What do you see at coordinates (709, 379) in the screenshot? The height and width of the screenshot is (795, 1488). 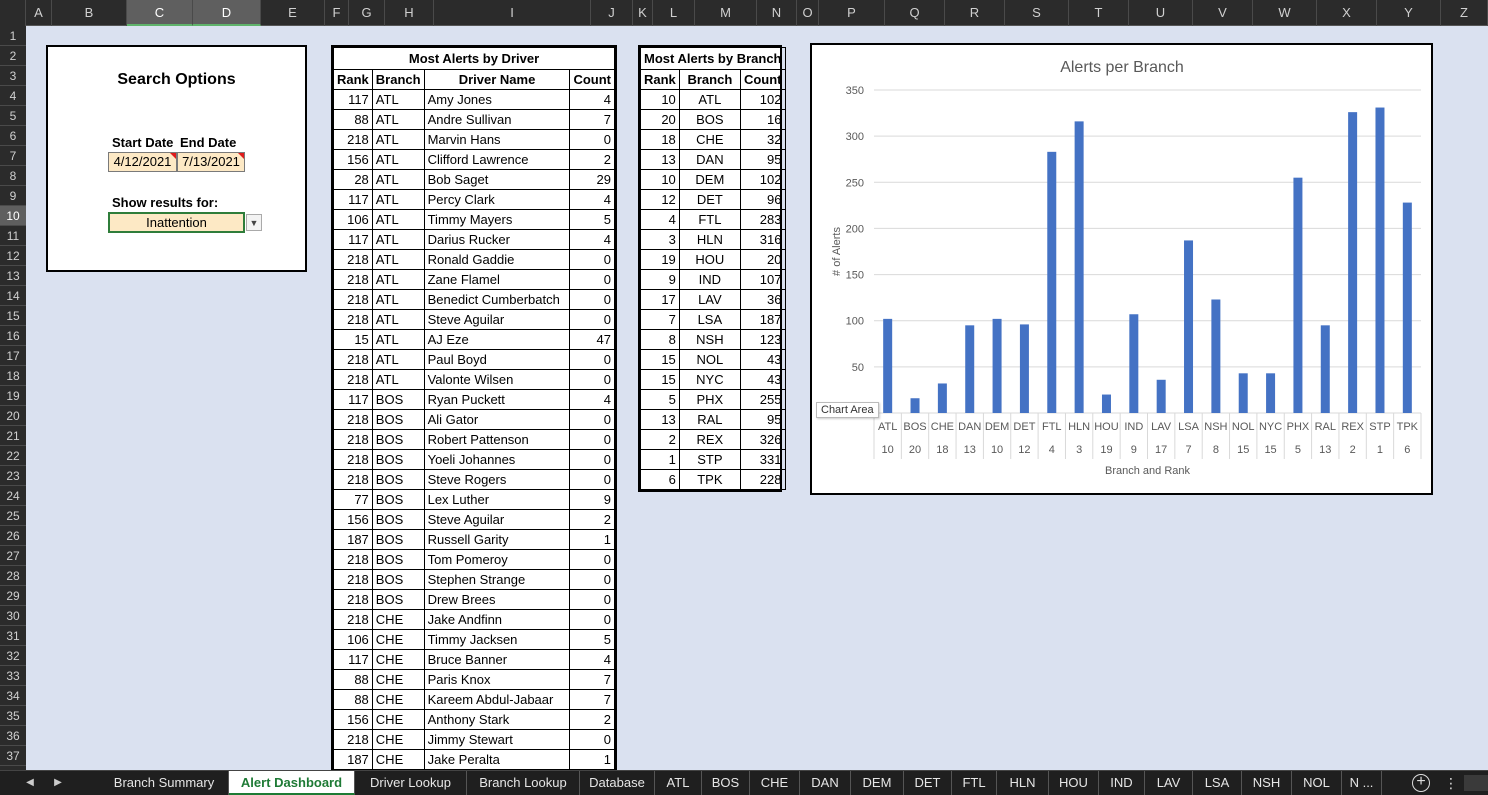 I see `table-cell: NYC` at bounding box center [709, 379].